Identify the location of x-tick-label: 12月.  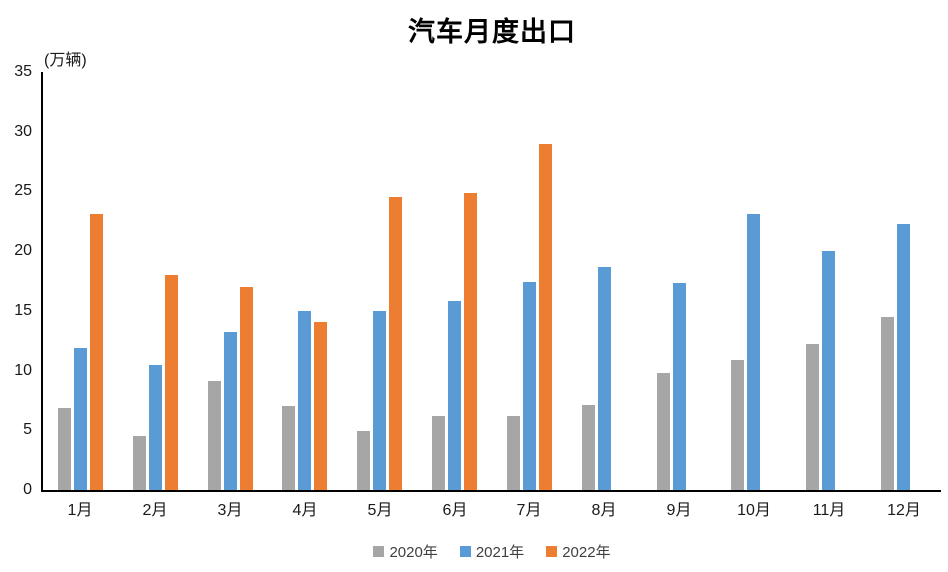
(904, 510).